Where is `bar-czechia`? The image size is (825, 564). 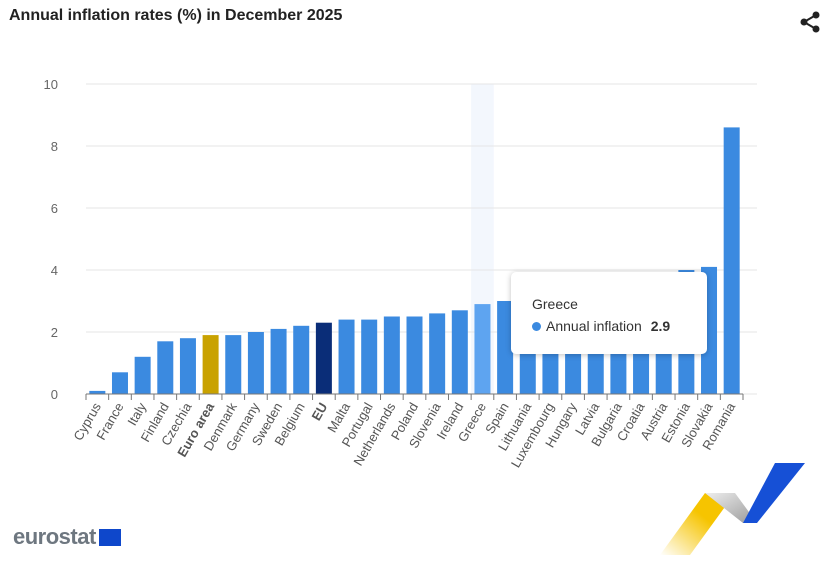
bar-czechia is located at coordinates (187, 366).